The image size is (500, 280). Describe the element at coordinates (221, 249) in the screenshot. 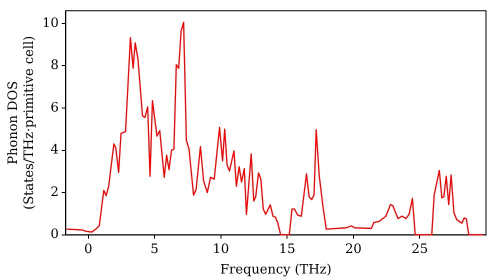

I see `x-tick-label: 10` at that location.